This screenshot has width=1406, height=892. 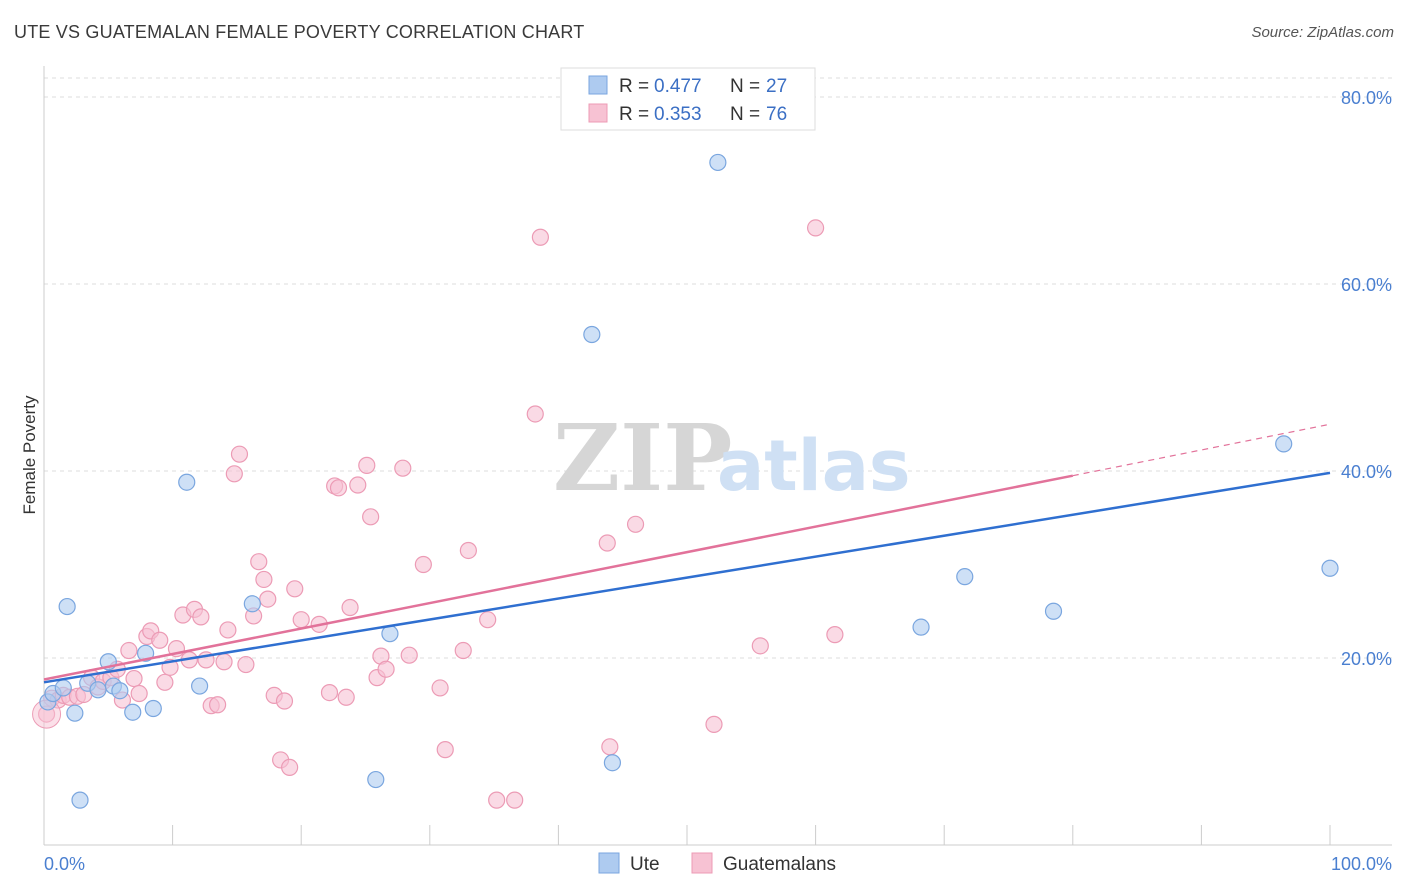 What do you see at coordinates (702, 863) in the screenshot?
I see `bottom-legend-swatch-guatemalans` at bounding box center [702, 863].